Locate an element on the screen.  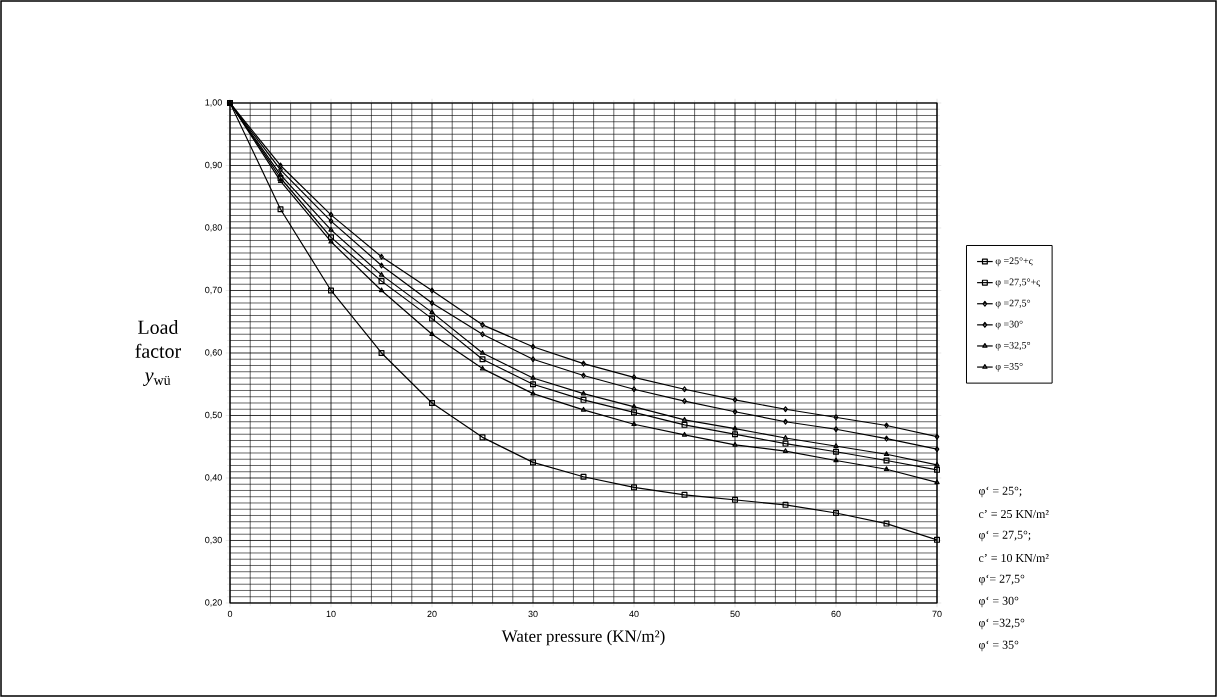
legend-label: φ =32,5° is located at coordinates (1013, 346).